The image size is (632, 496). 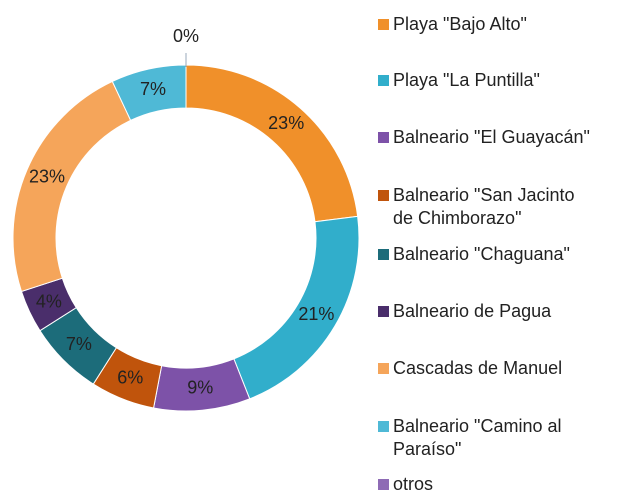 I want to click on legend-item: Balneario "San Jacinto de Chimborazo", so click(x=476, y=207).